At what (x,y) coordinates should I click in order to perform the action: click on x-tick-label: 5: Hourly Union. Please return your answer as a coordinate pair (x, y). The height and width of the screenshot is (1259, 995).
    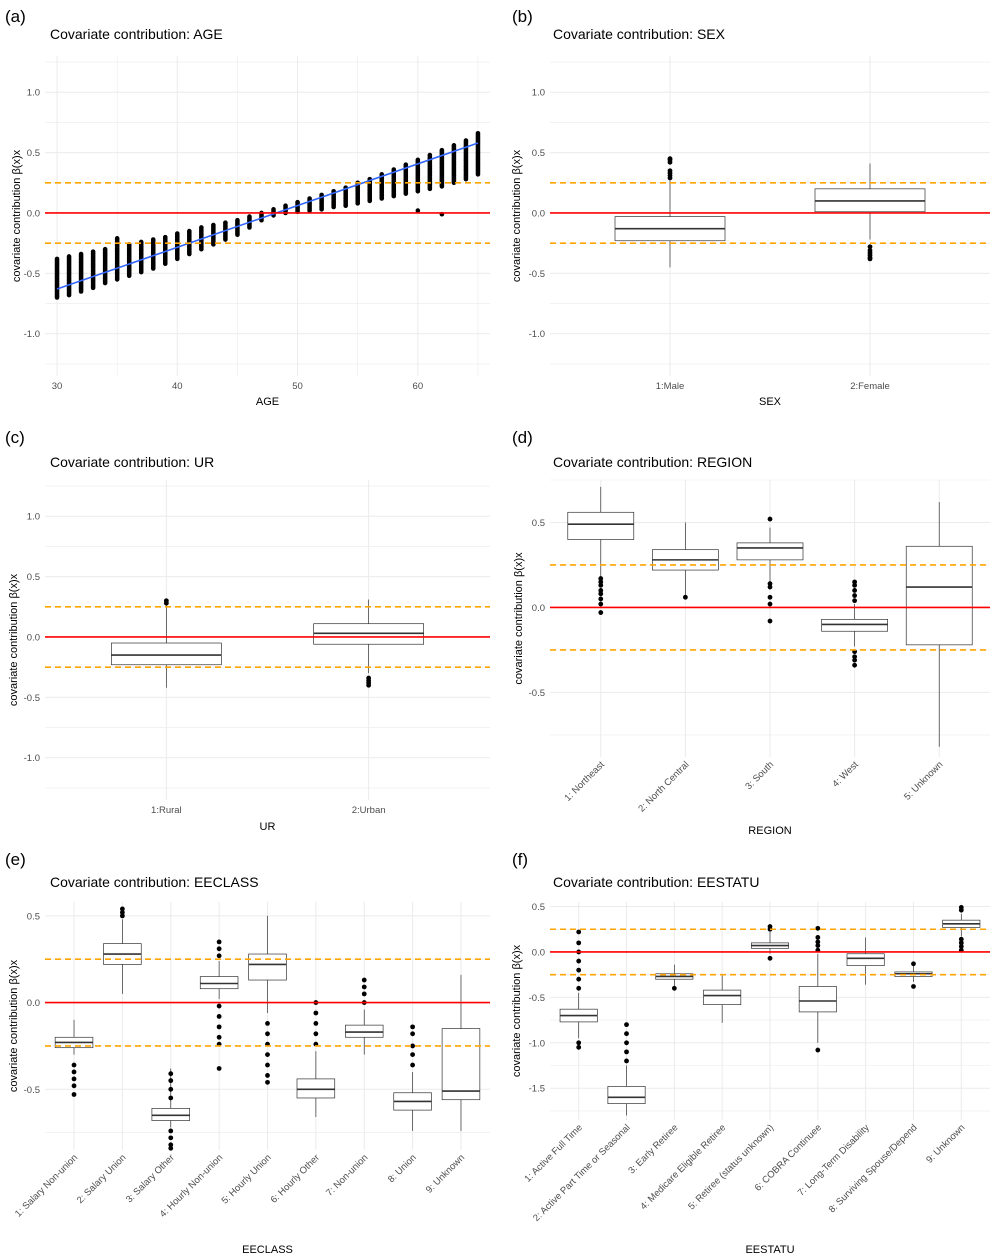
    Looking at the image, I should click on (247, 1179).